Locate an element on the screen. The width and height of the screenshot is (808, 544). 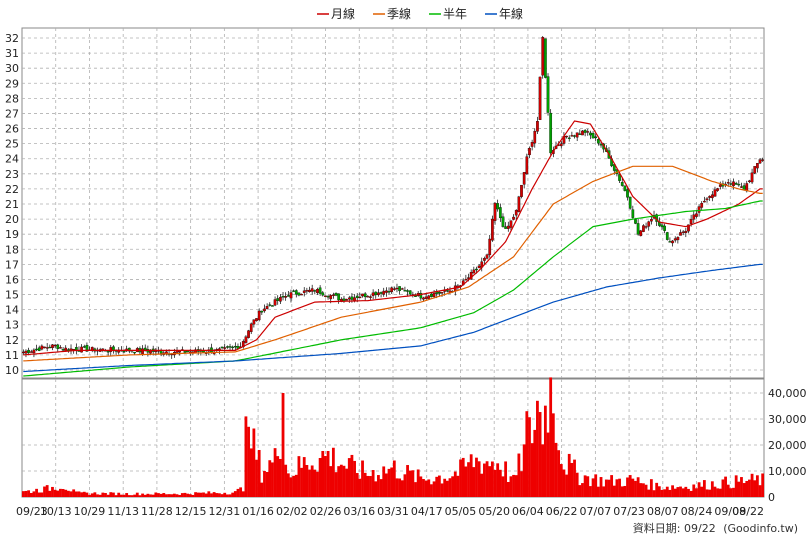
price-tick-label: 22 is located at coordinates (12, 189).